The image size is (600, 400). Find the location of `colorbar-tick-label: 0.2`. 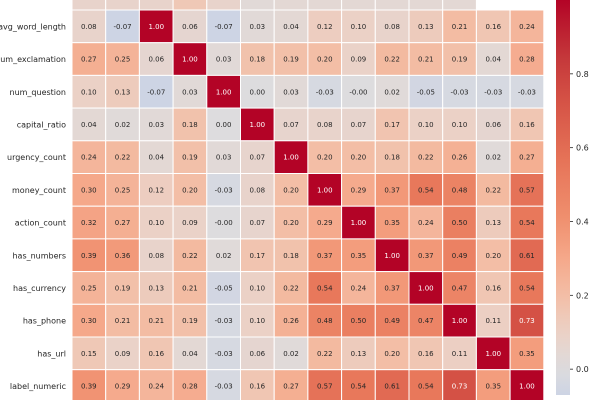

colorbar-tick-label: 0.2 is located at coordinates (582, 295).